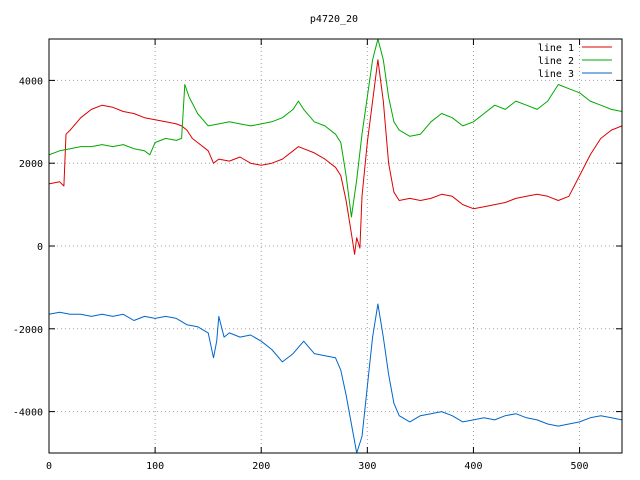 Image resolution: width=640 pixels, height=480 pixels. Describe the element at coordinates (334, 19) in the screenshot. I see `chart-title: p4720_20` at that location.